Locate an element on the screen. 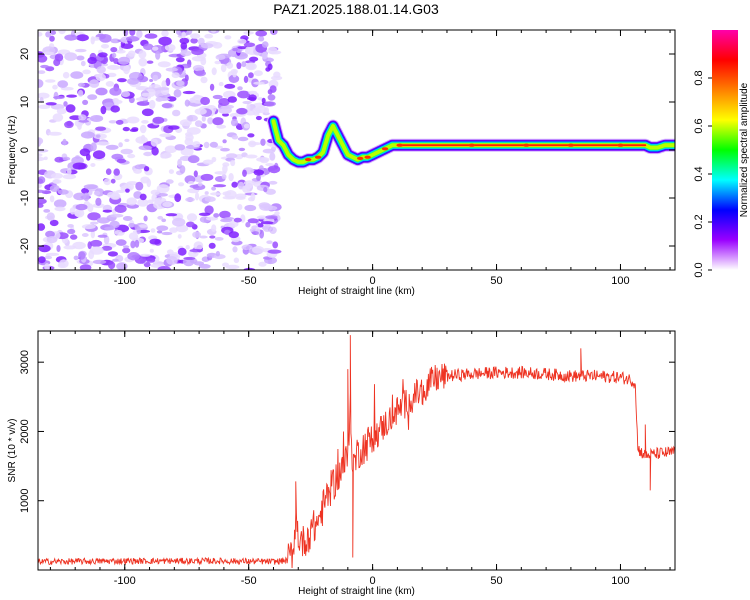 The width and height of the screenshot is (750, 600). x-tick-label: -50 is located at coordinates (249, 281).